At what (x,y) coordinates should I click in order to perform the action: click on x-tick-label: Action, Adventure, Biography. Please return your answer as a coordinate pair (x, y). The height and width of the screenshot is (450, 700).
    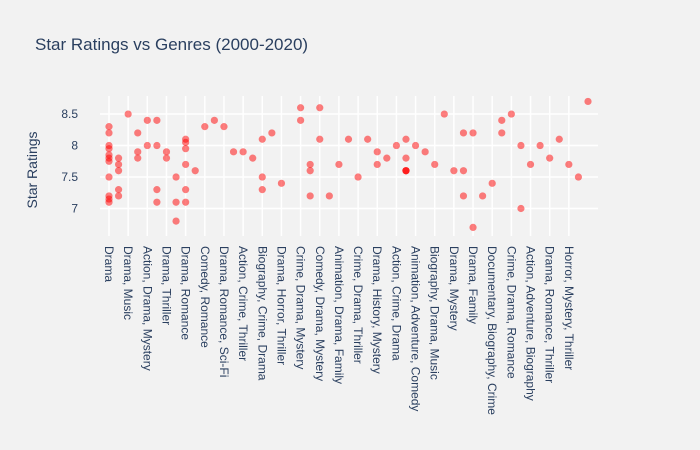
    Looking at the image, I should click on (531, 323).